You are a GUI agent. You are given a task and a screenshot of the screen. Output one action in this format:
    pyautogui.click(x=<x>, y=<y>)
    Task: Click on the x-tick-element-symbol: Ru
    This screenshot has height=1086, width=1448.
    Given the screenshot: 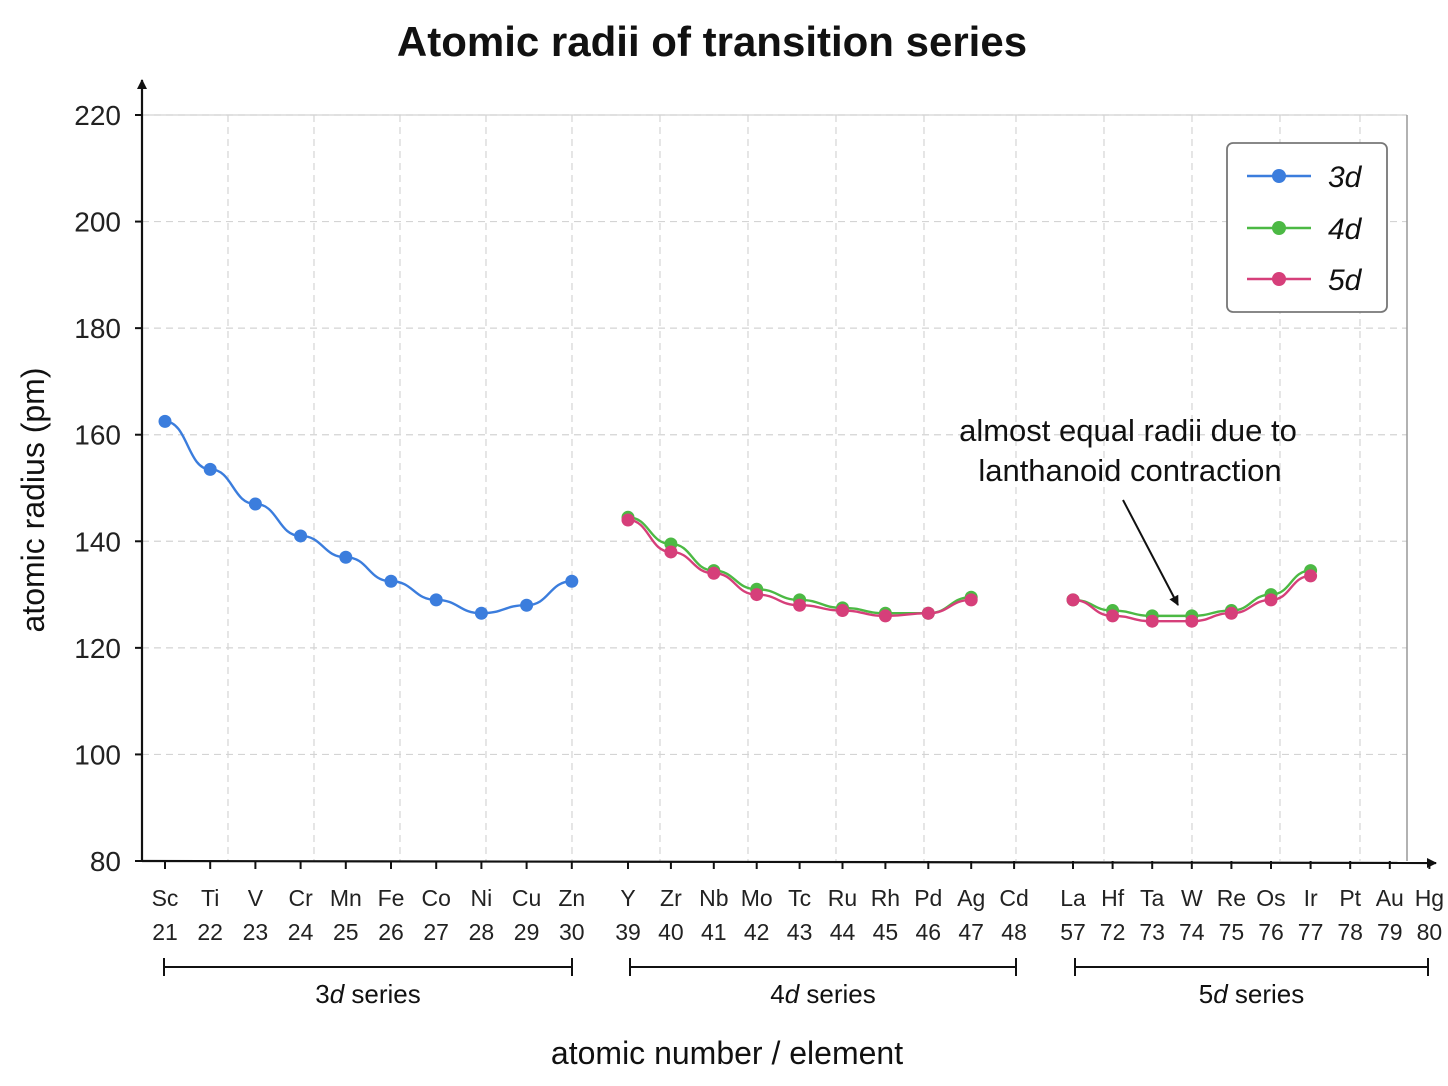 What is the action you would take?
    pyautogui.click(x=842, y=898)
    